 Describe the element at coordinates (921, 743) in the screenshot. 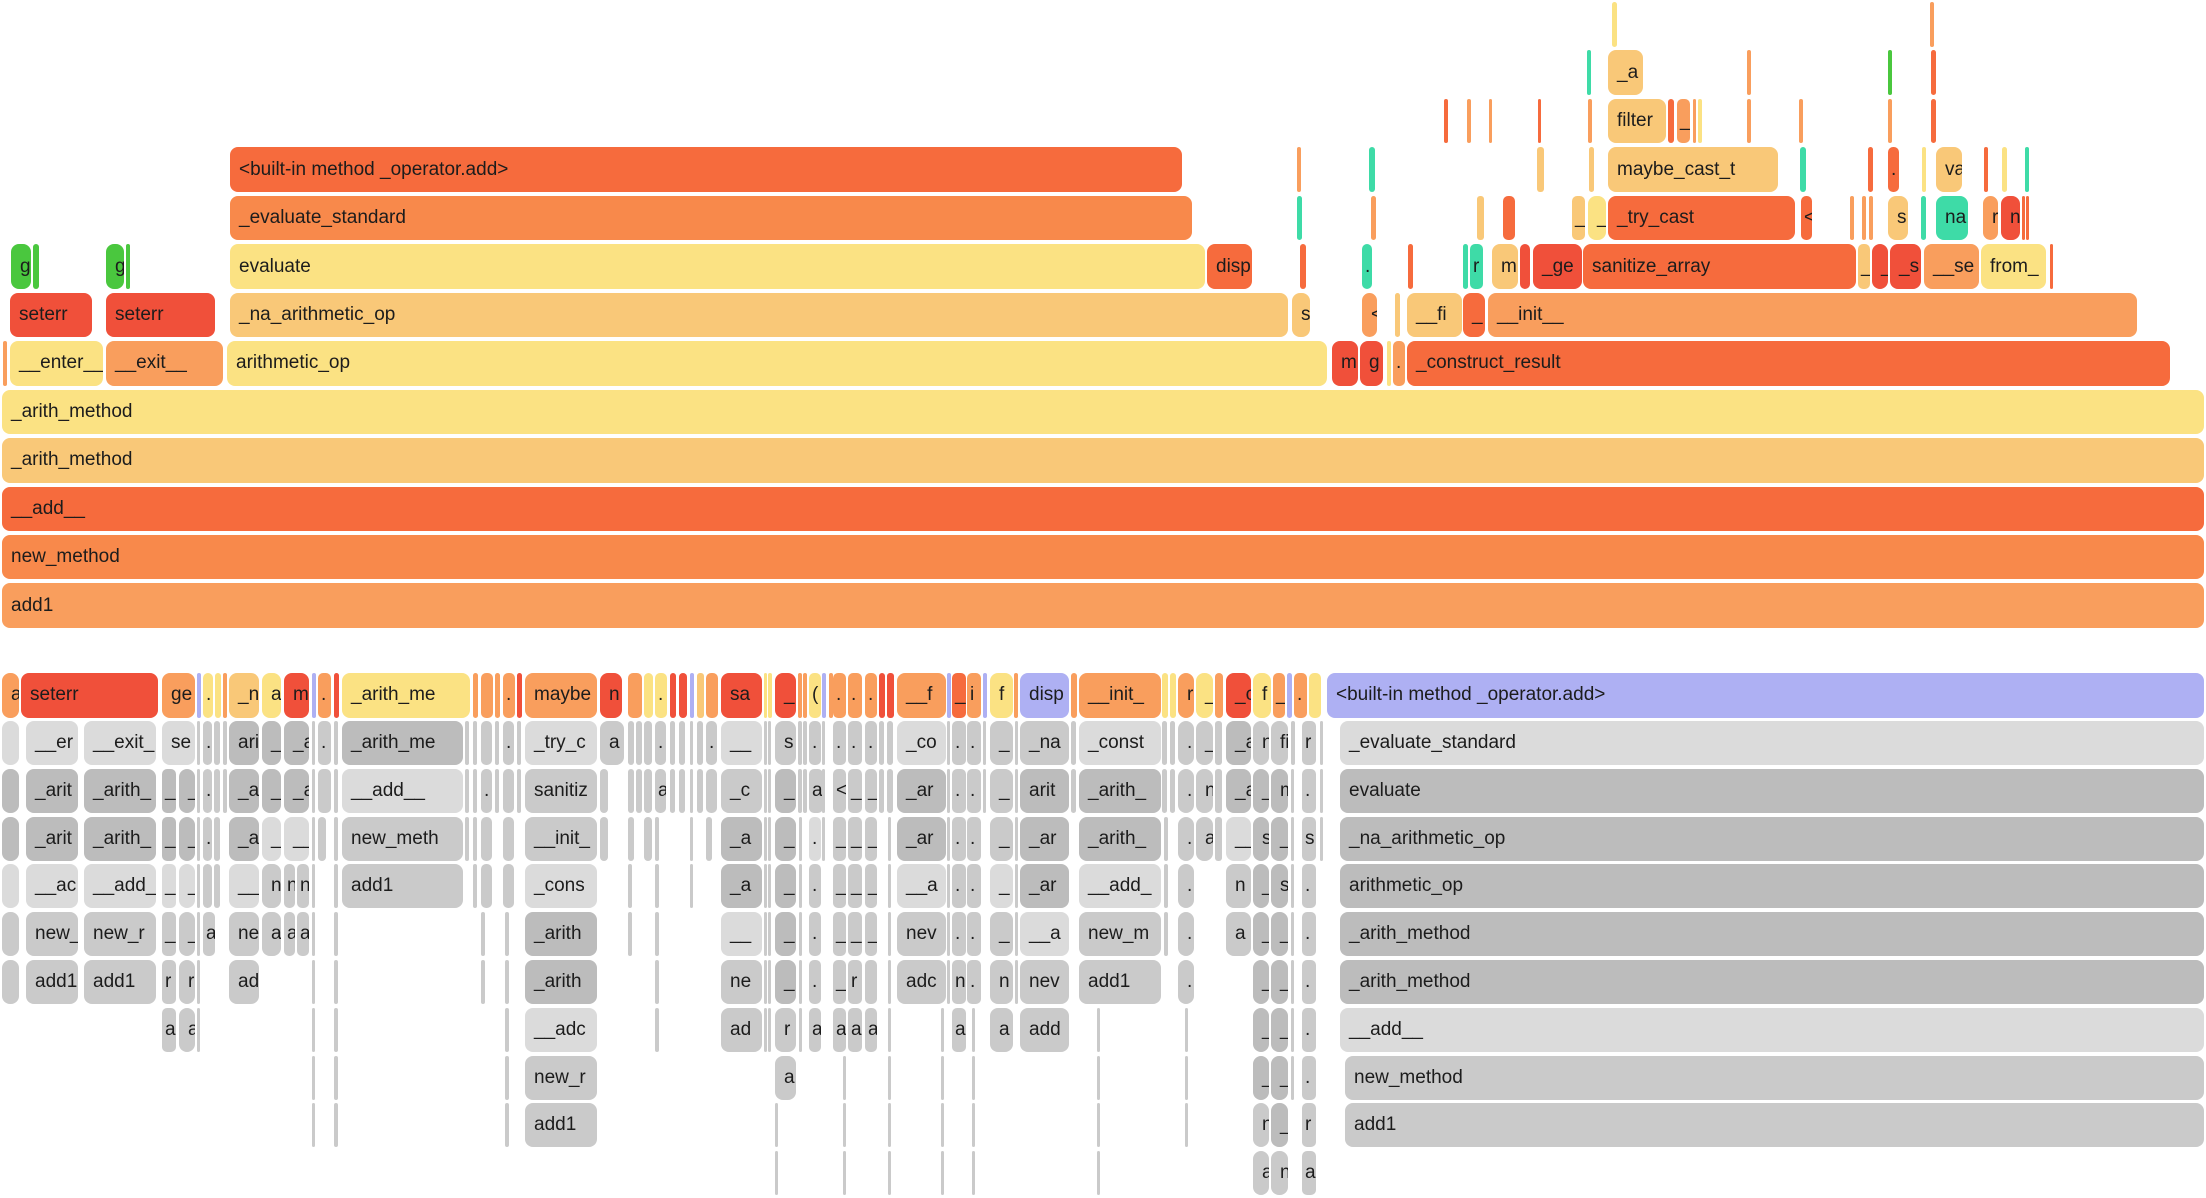

I see `frame-block: _co` at that location.